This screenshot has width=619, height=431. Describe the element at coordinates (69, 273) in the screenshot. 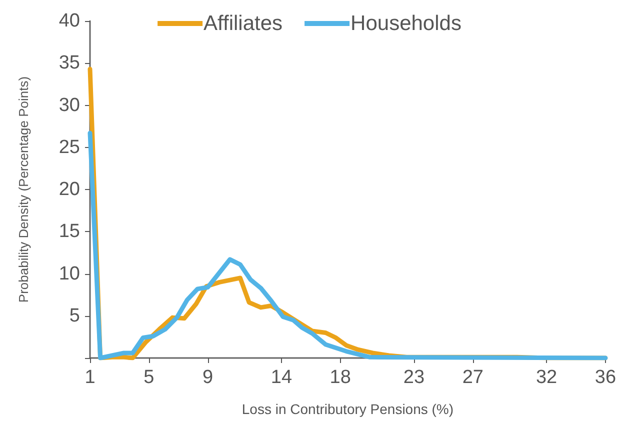

I see `y-tick-label: 10` at that location.